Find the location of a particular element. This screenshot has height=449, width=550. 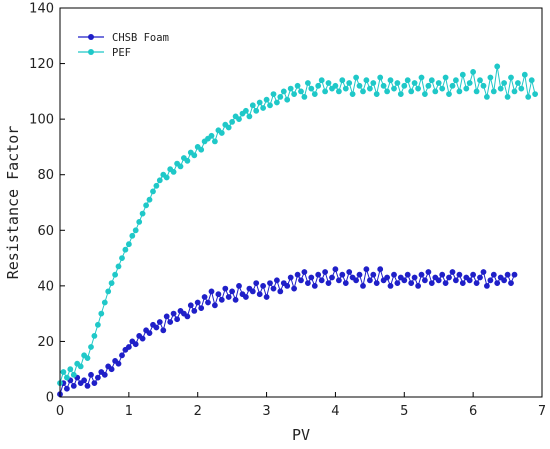

y-axis-title: Resistance Factor is located at coordinates (13, 203).